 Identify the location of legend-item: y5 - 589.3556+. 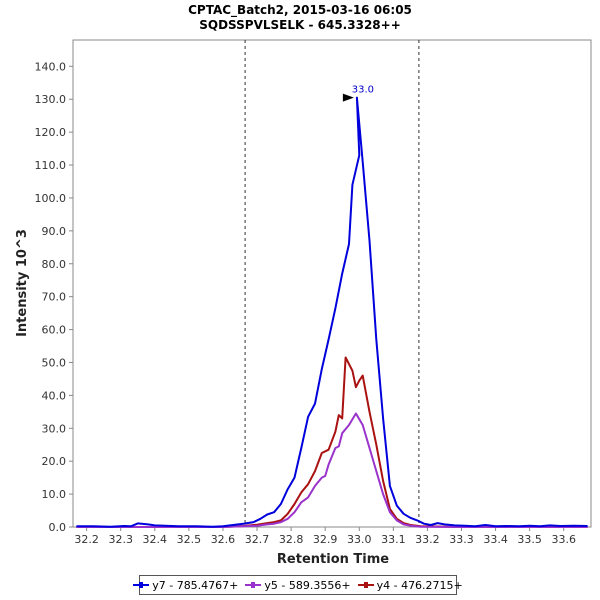
(298, 585).